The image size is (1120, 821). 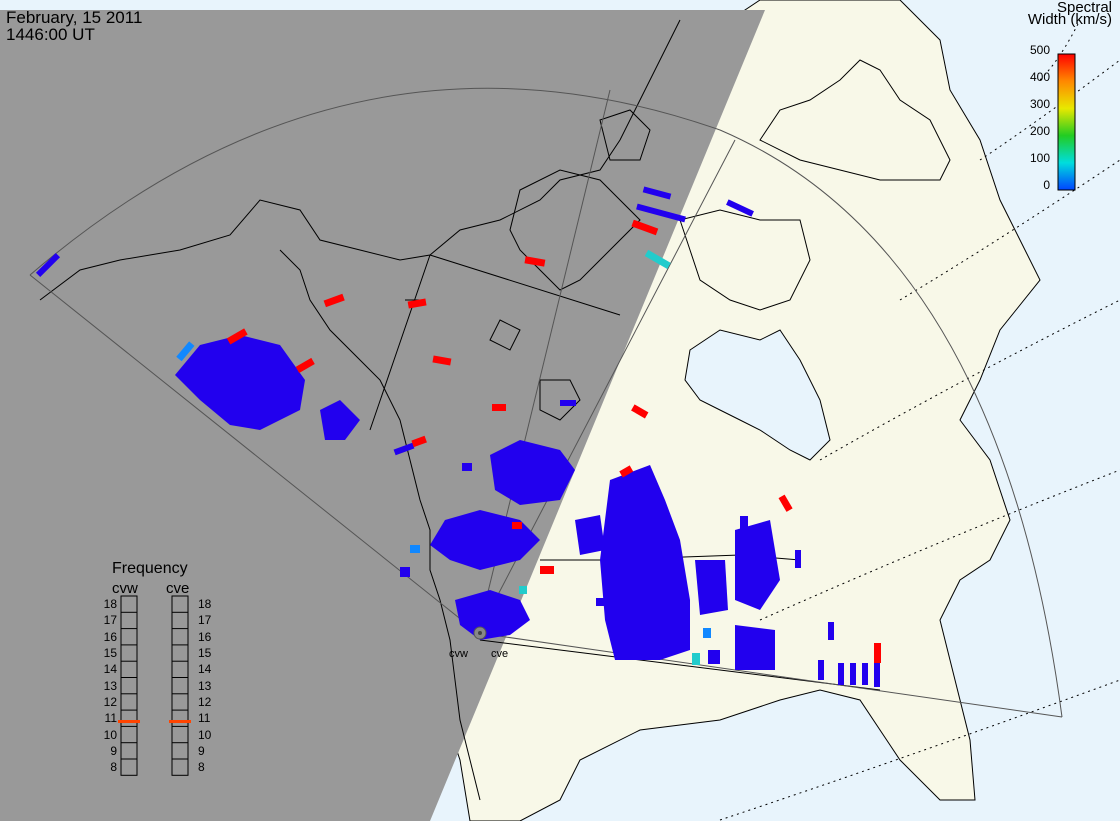 What do you see at coordinates (1066, 122) in the screenshot?
I see `colorbar` at bounding box center [1066, 122].